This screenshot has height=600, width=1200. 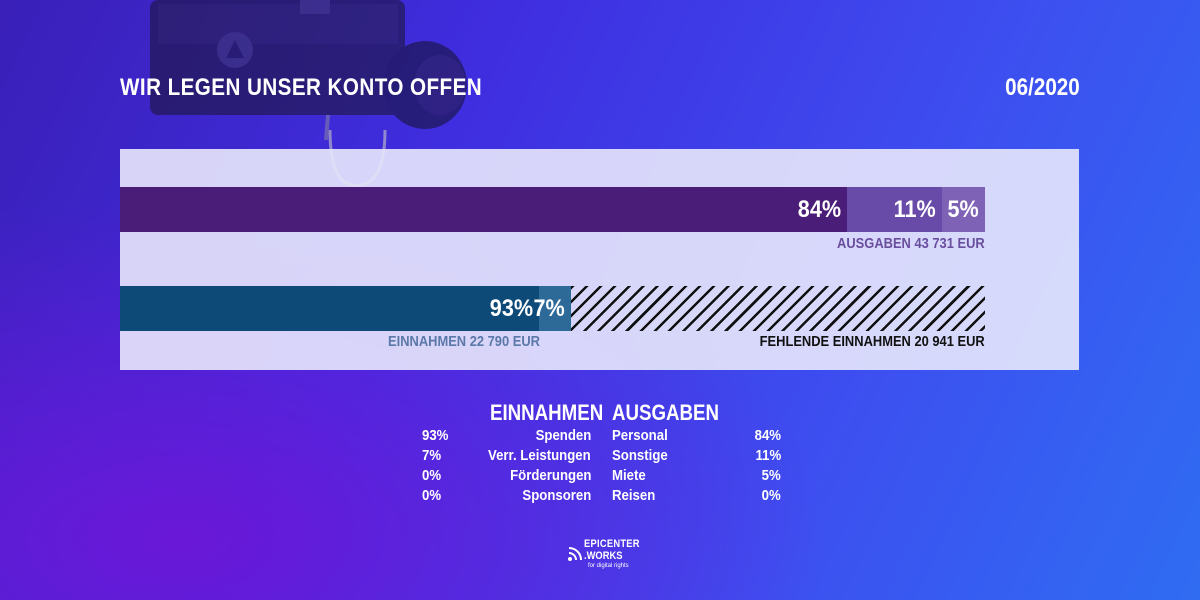 What do you see at coordinates (767, 435) in the screenshot?
I see `ausgaben-percent: 84%` at bounding box center [767, 435].